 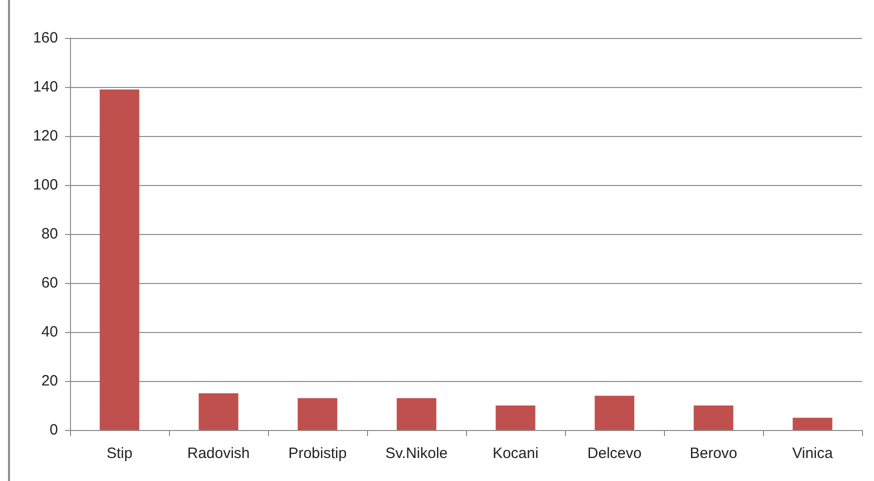 What do you see at coordinates (614, 453) in the screenshot?
I see `x-tick-label: Delcevo` at bounding box center [614, 453].